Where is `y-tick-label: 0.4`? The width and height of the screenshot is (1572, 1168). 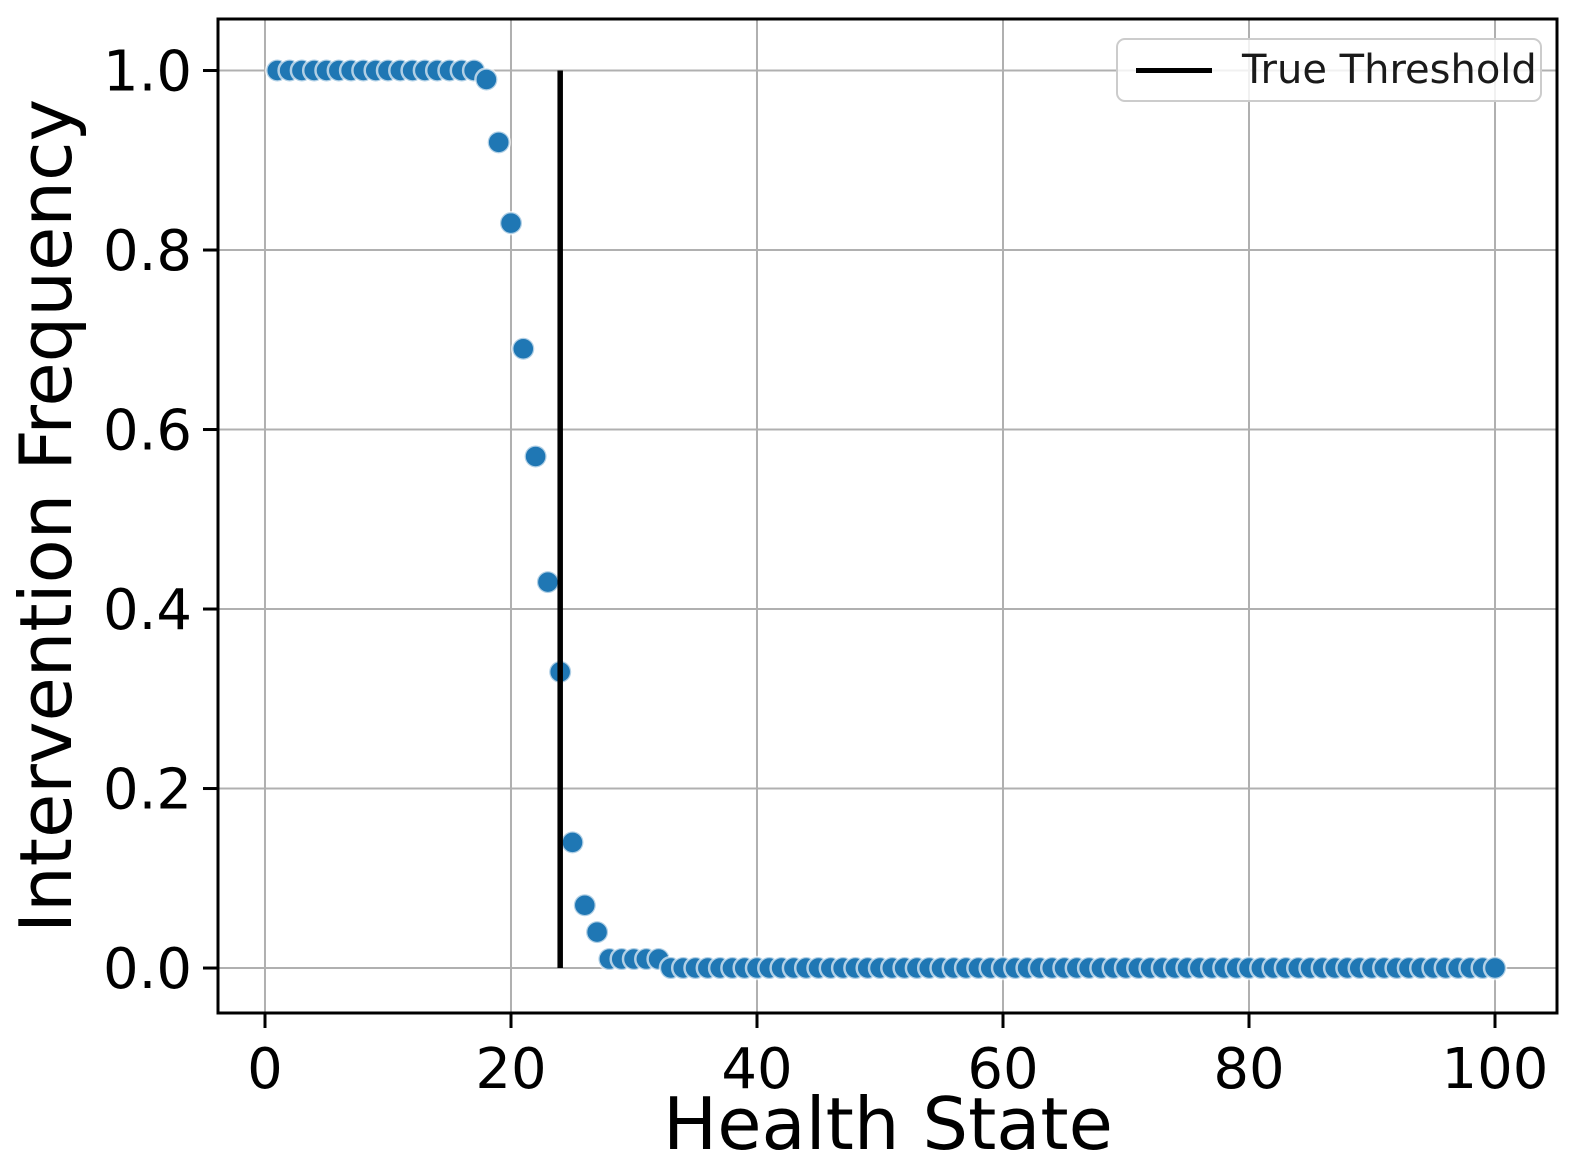 y-tick-label: 0.4 is located at coordinates (147, 610).